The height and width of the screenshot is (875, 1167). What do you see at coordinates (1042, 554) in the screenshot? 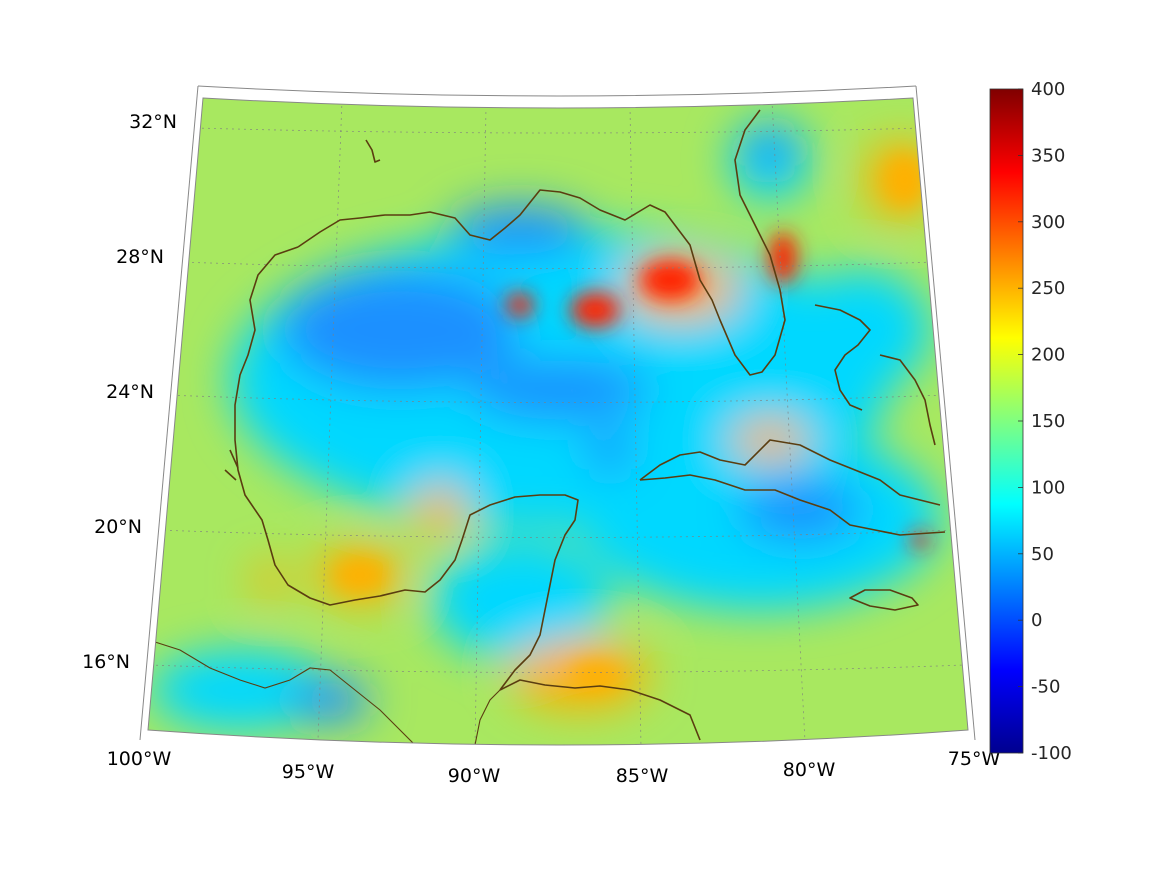
I see `colorbar-tick-label: 50` at bounding box center [1042, 554].